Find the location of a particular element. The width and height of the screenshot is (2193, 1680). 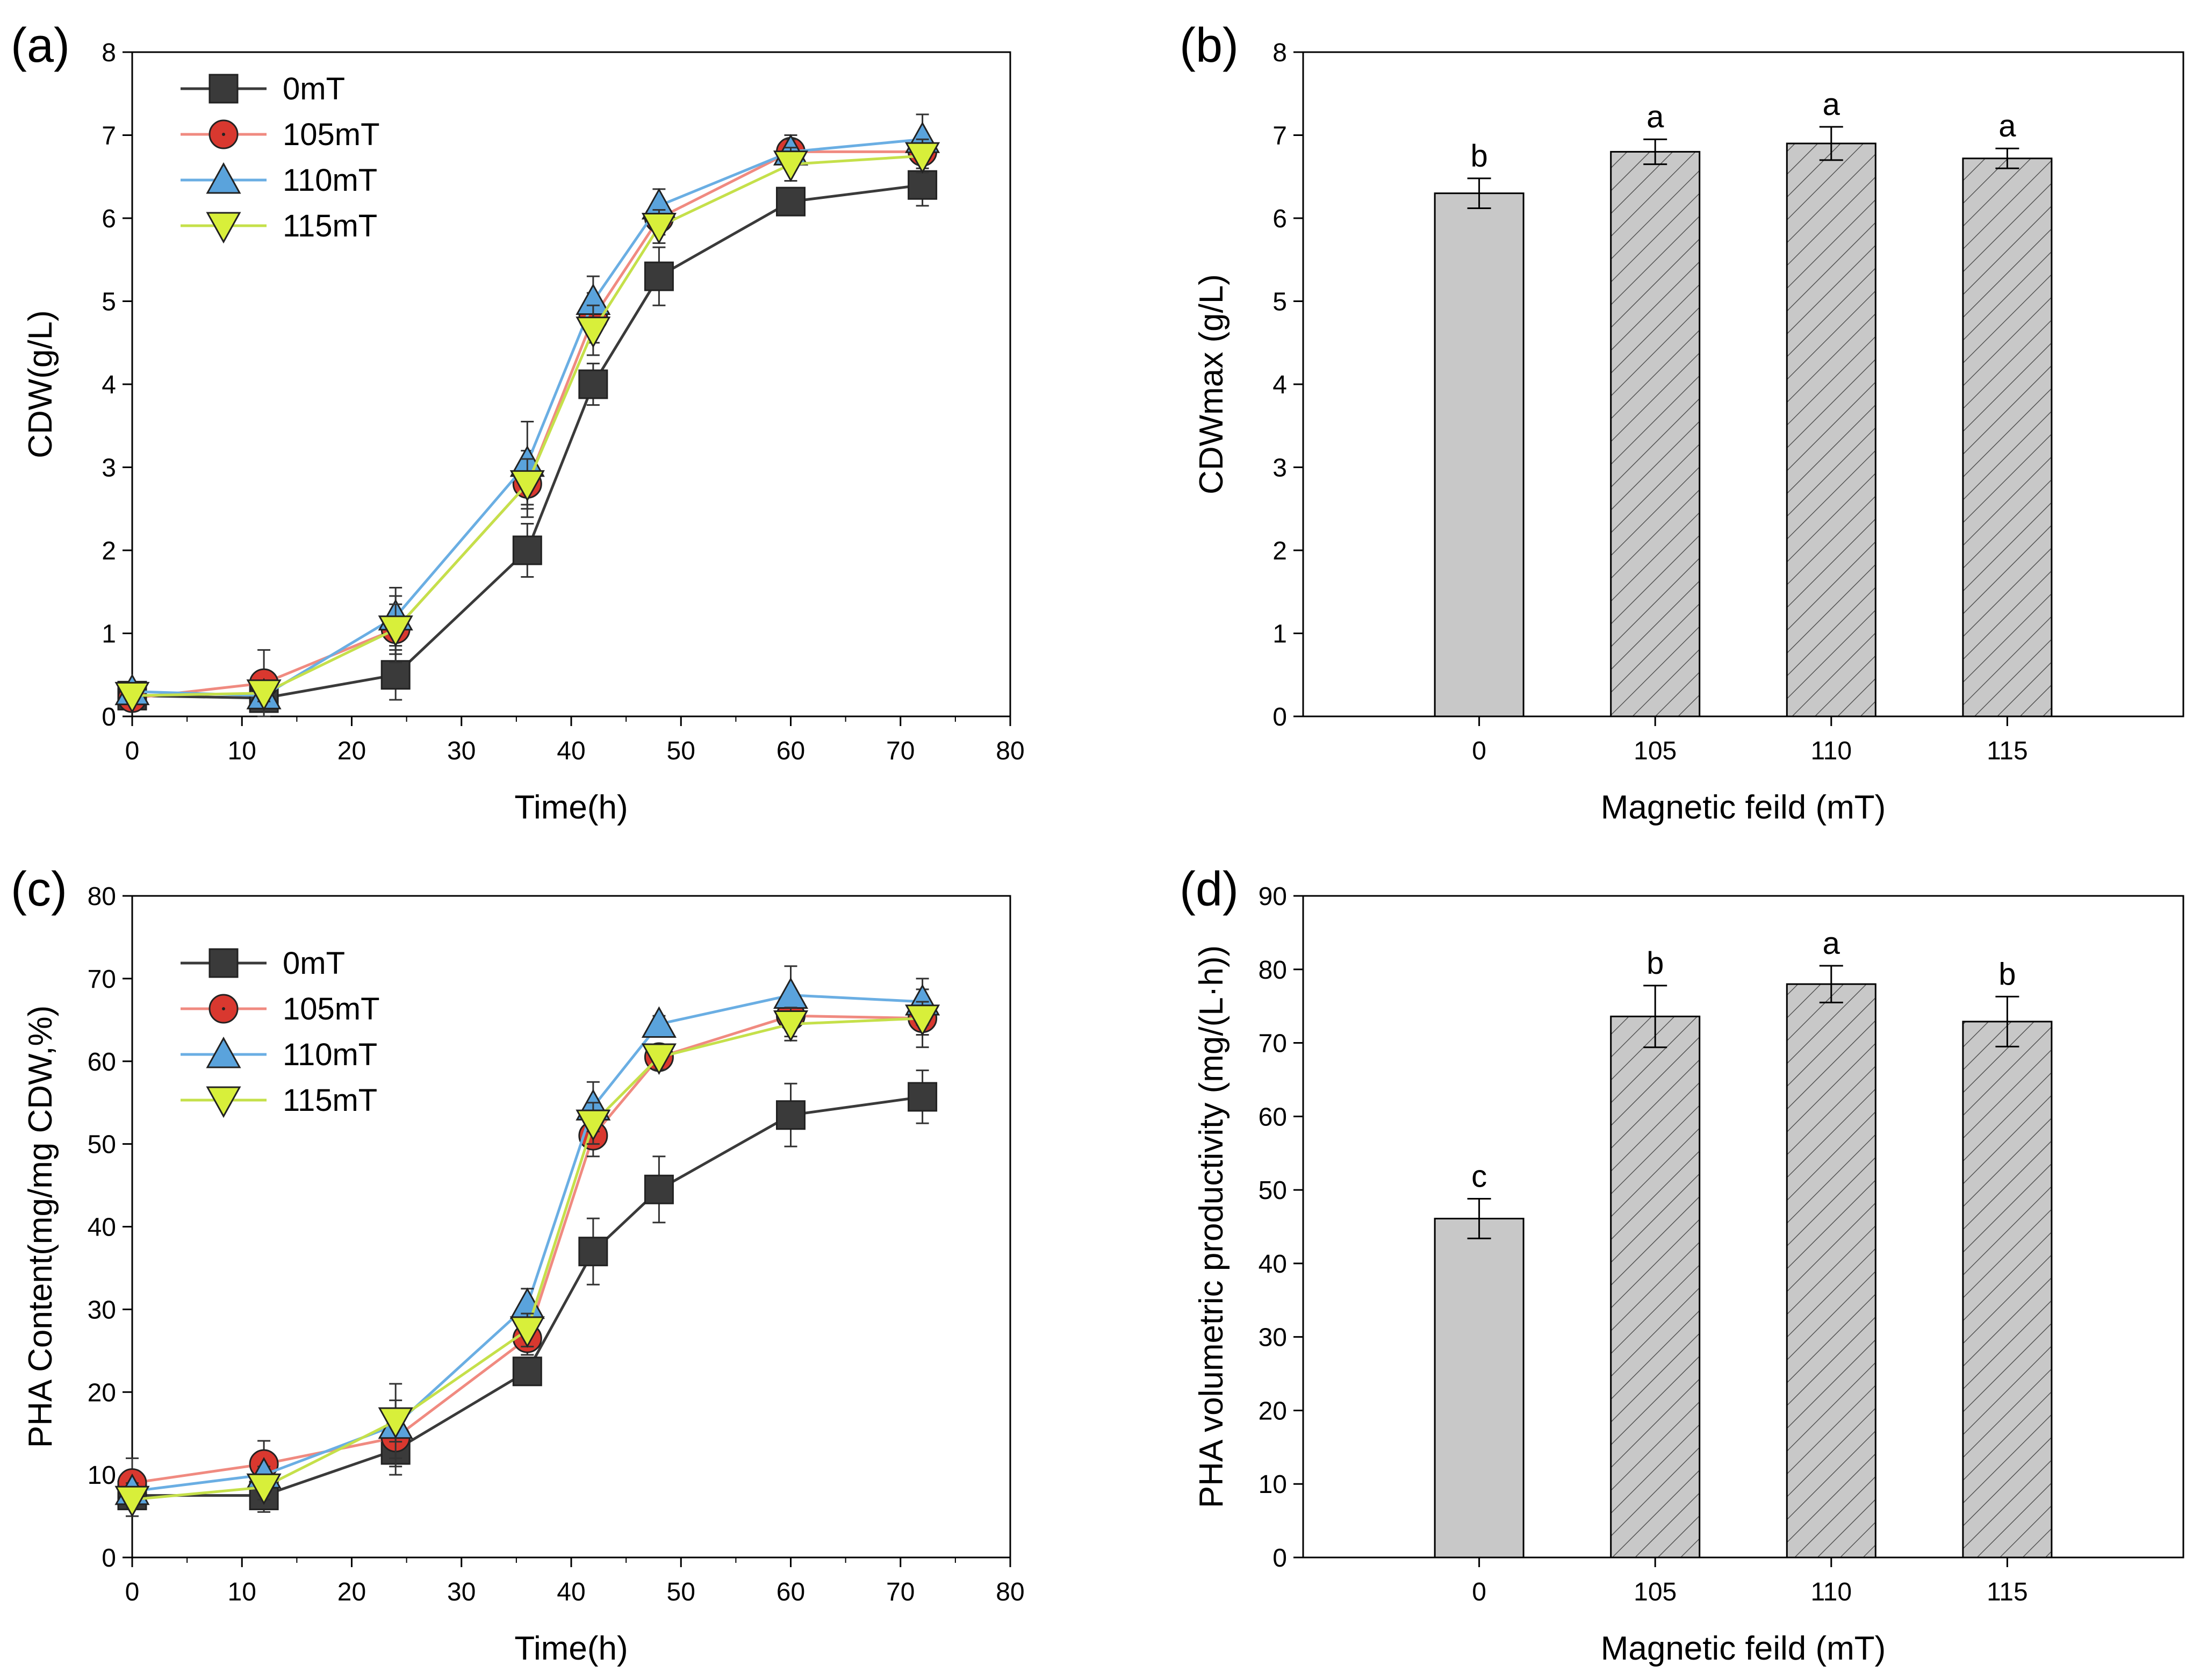

y-tick-label: 8 is located at coordinates (109, 53).